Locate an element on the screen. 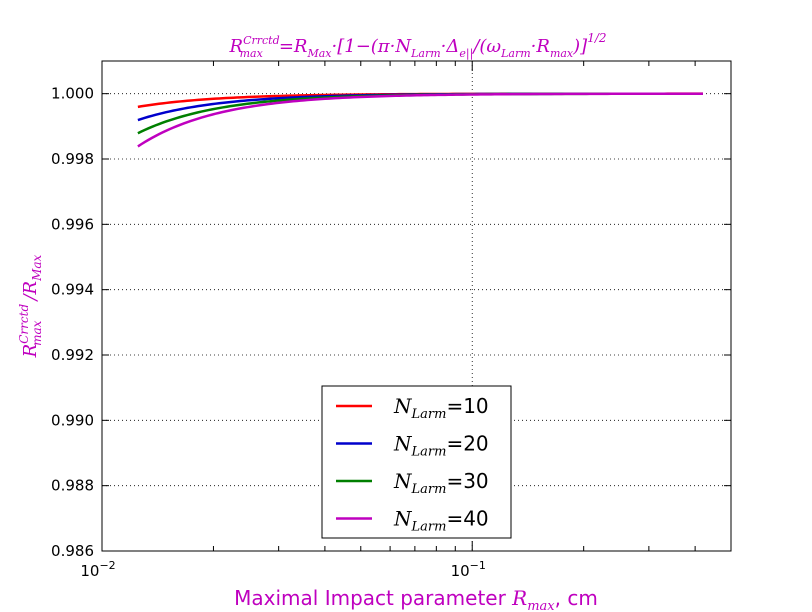 This screenshot has height=612, width=812. series-line-N40 is located at coordinates (420, 120).